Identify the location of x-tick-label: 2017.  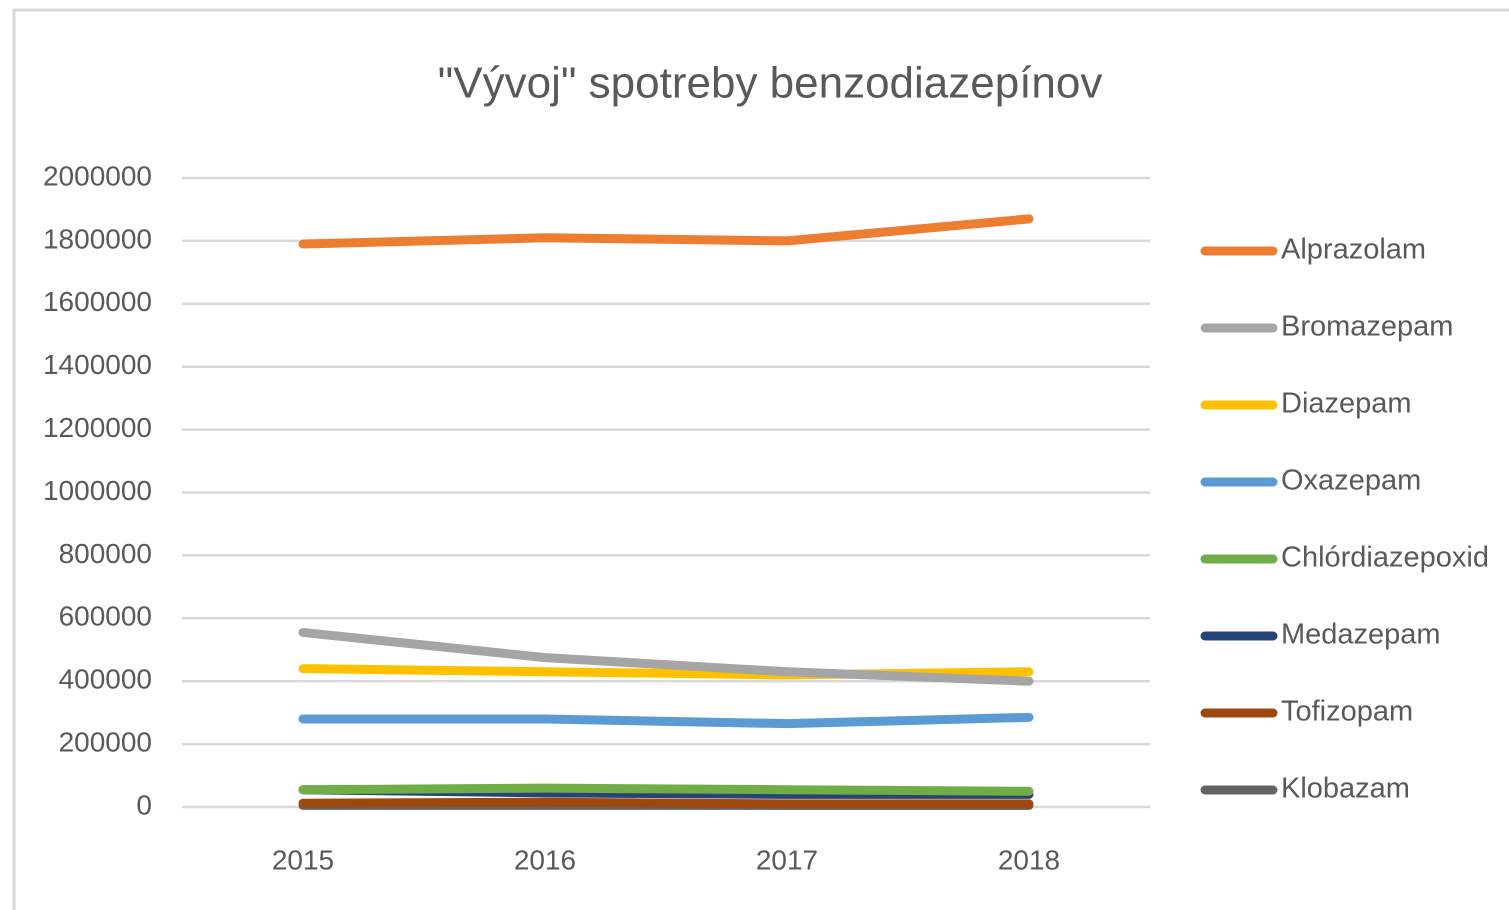
(787, 859).